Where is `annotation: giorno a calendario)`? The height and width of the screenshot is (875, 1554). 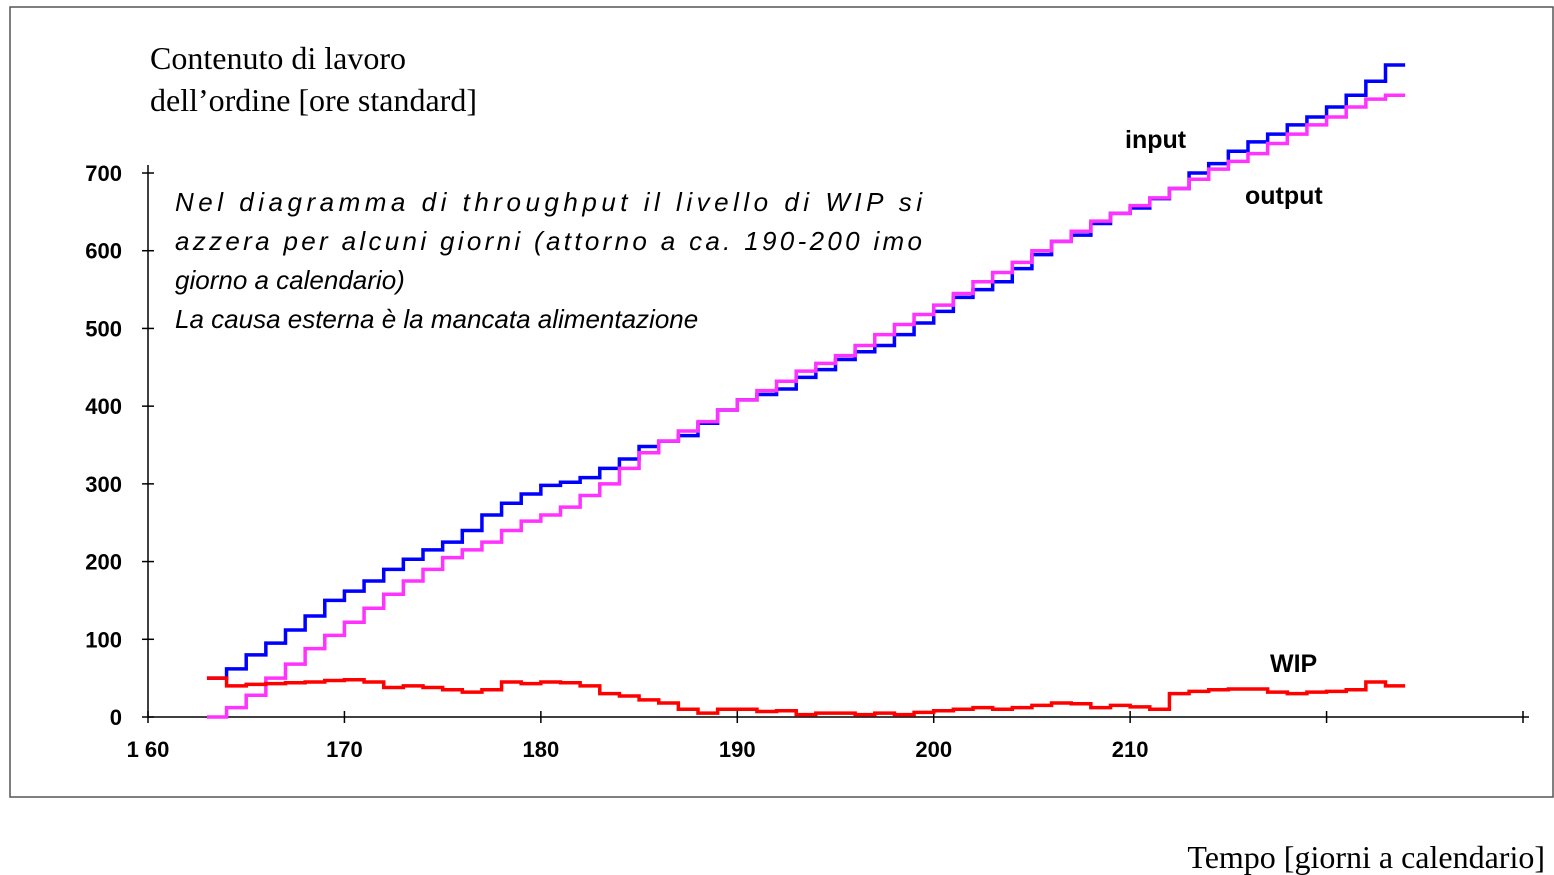 annotation: giorno a calendario) is located at coordinates (290, 280).